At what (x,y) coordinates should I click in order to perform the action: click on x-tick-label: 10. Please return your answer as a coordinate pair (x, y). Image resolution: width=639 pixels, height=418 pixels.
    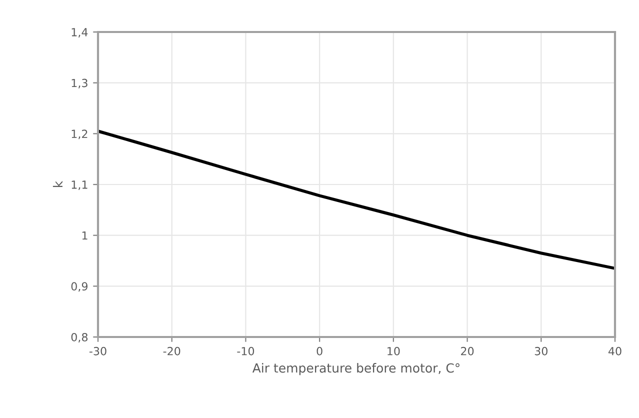
    Looking at the image, I should click on (394, 351).